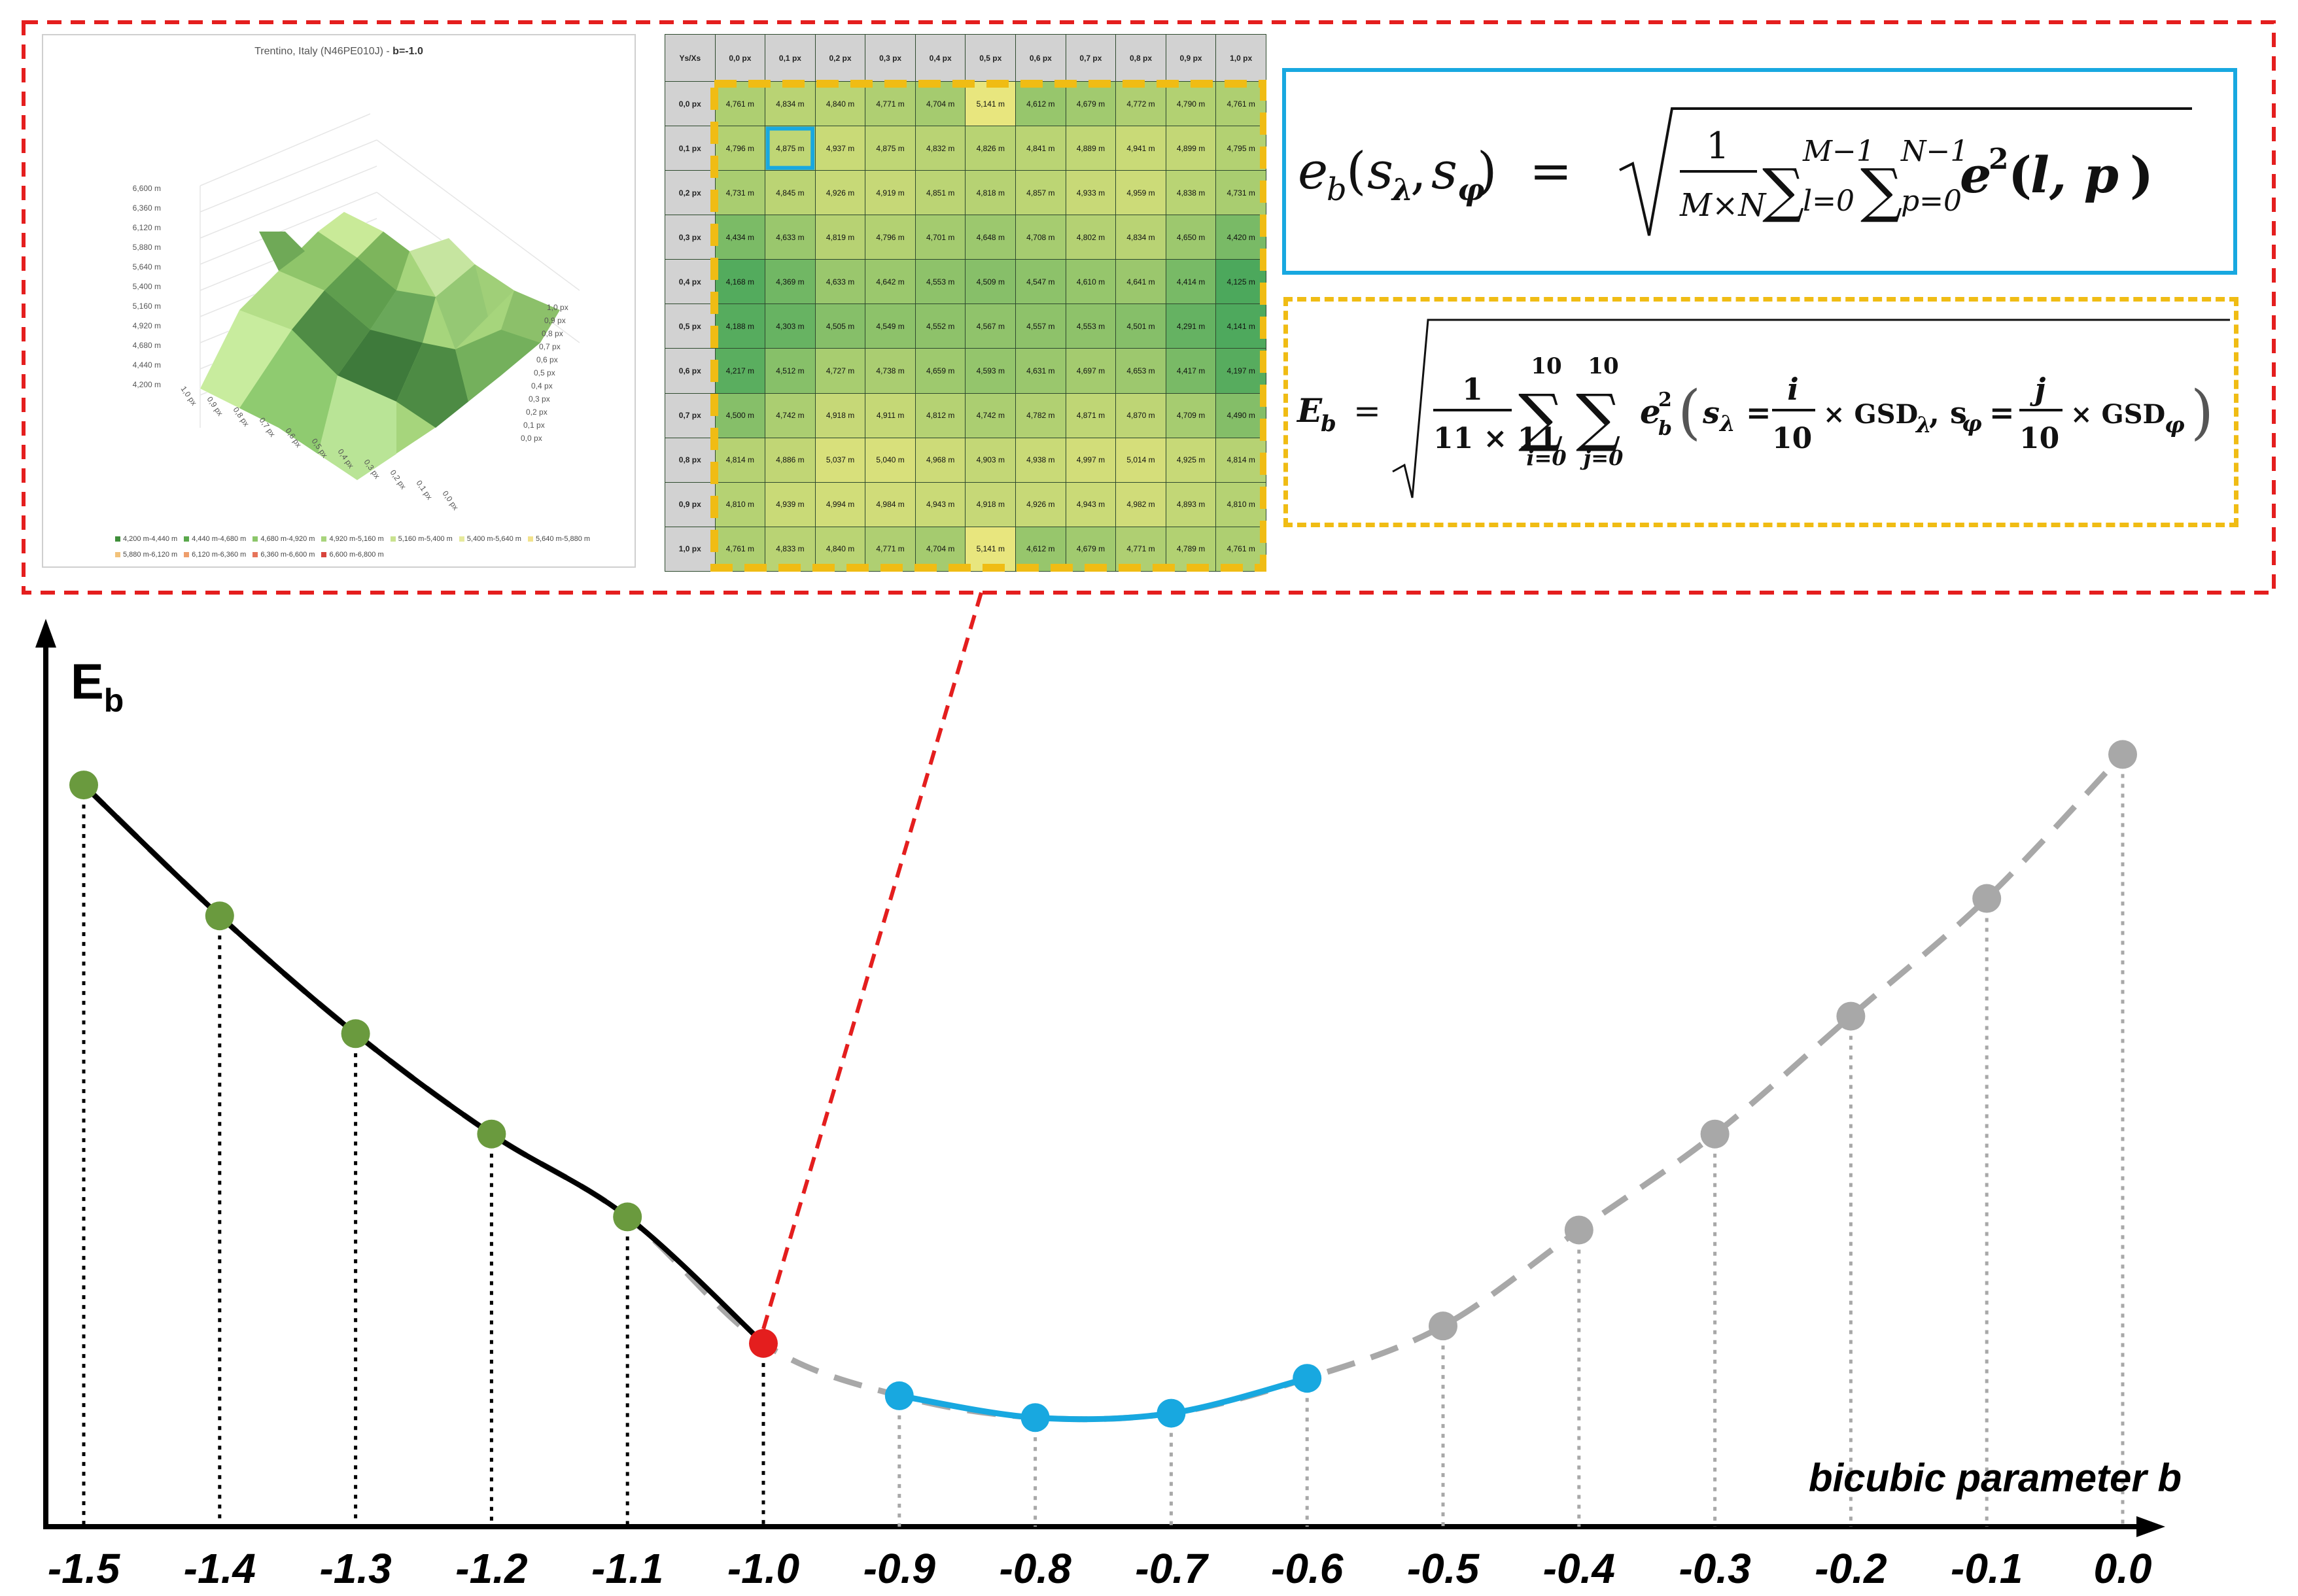  I want to click on legend-entry: 5,640 m-5,880 m, so click(558, 539).